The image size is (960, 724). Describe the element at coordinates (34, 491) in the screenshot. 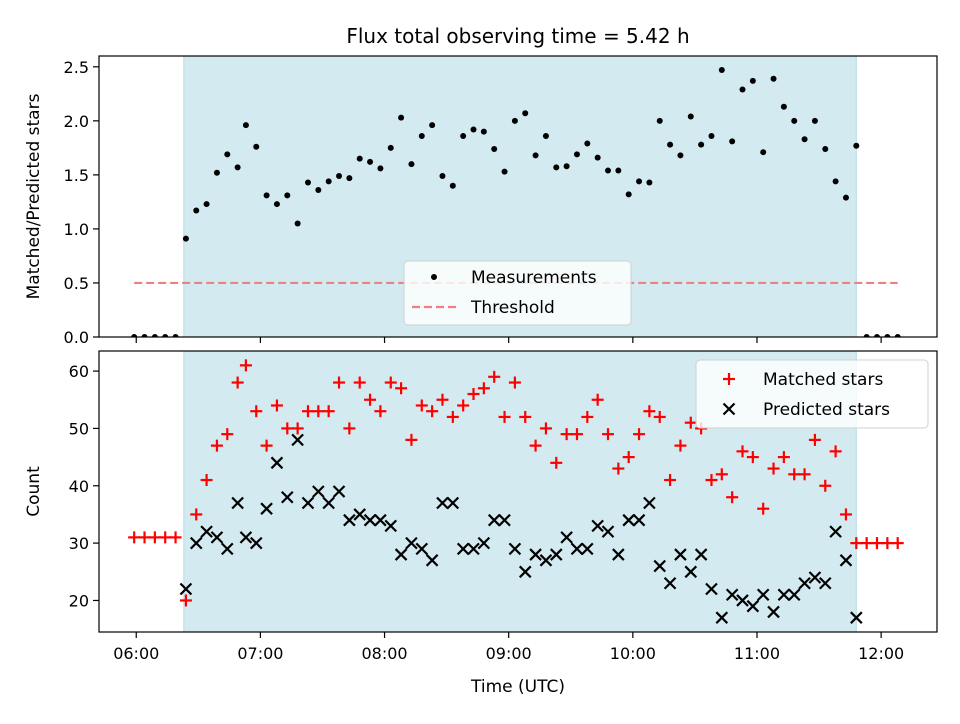

I see `y-axis-label: Count` at that location.